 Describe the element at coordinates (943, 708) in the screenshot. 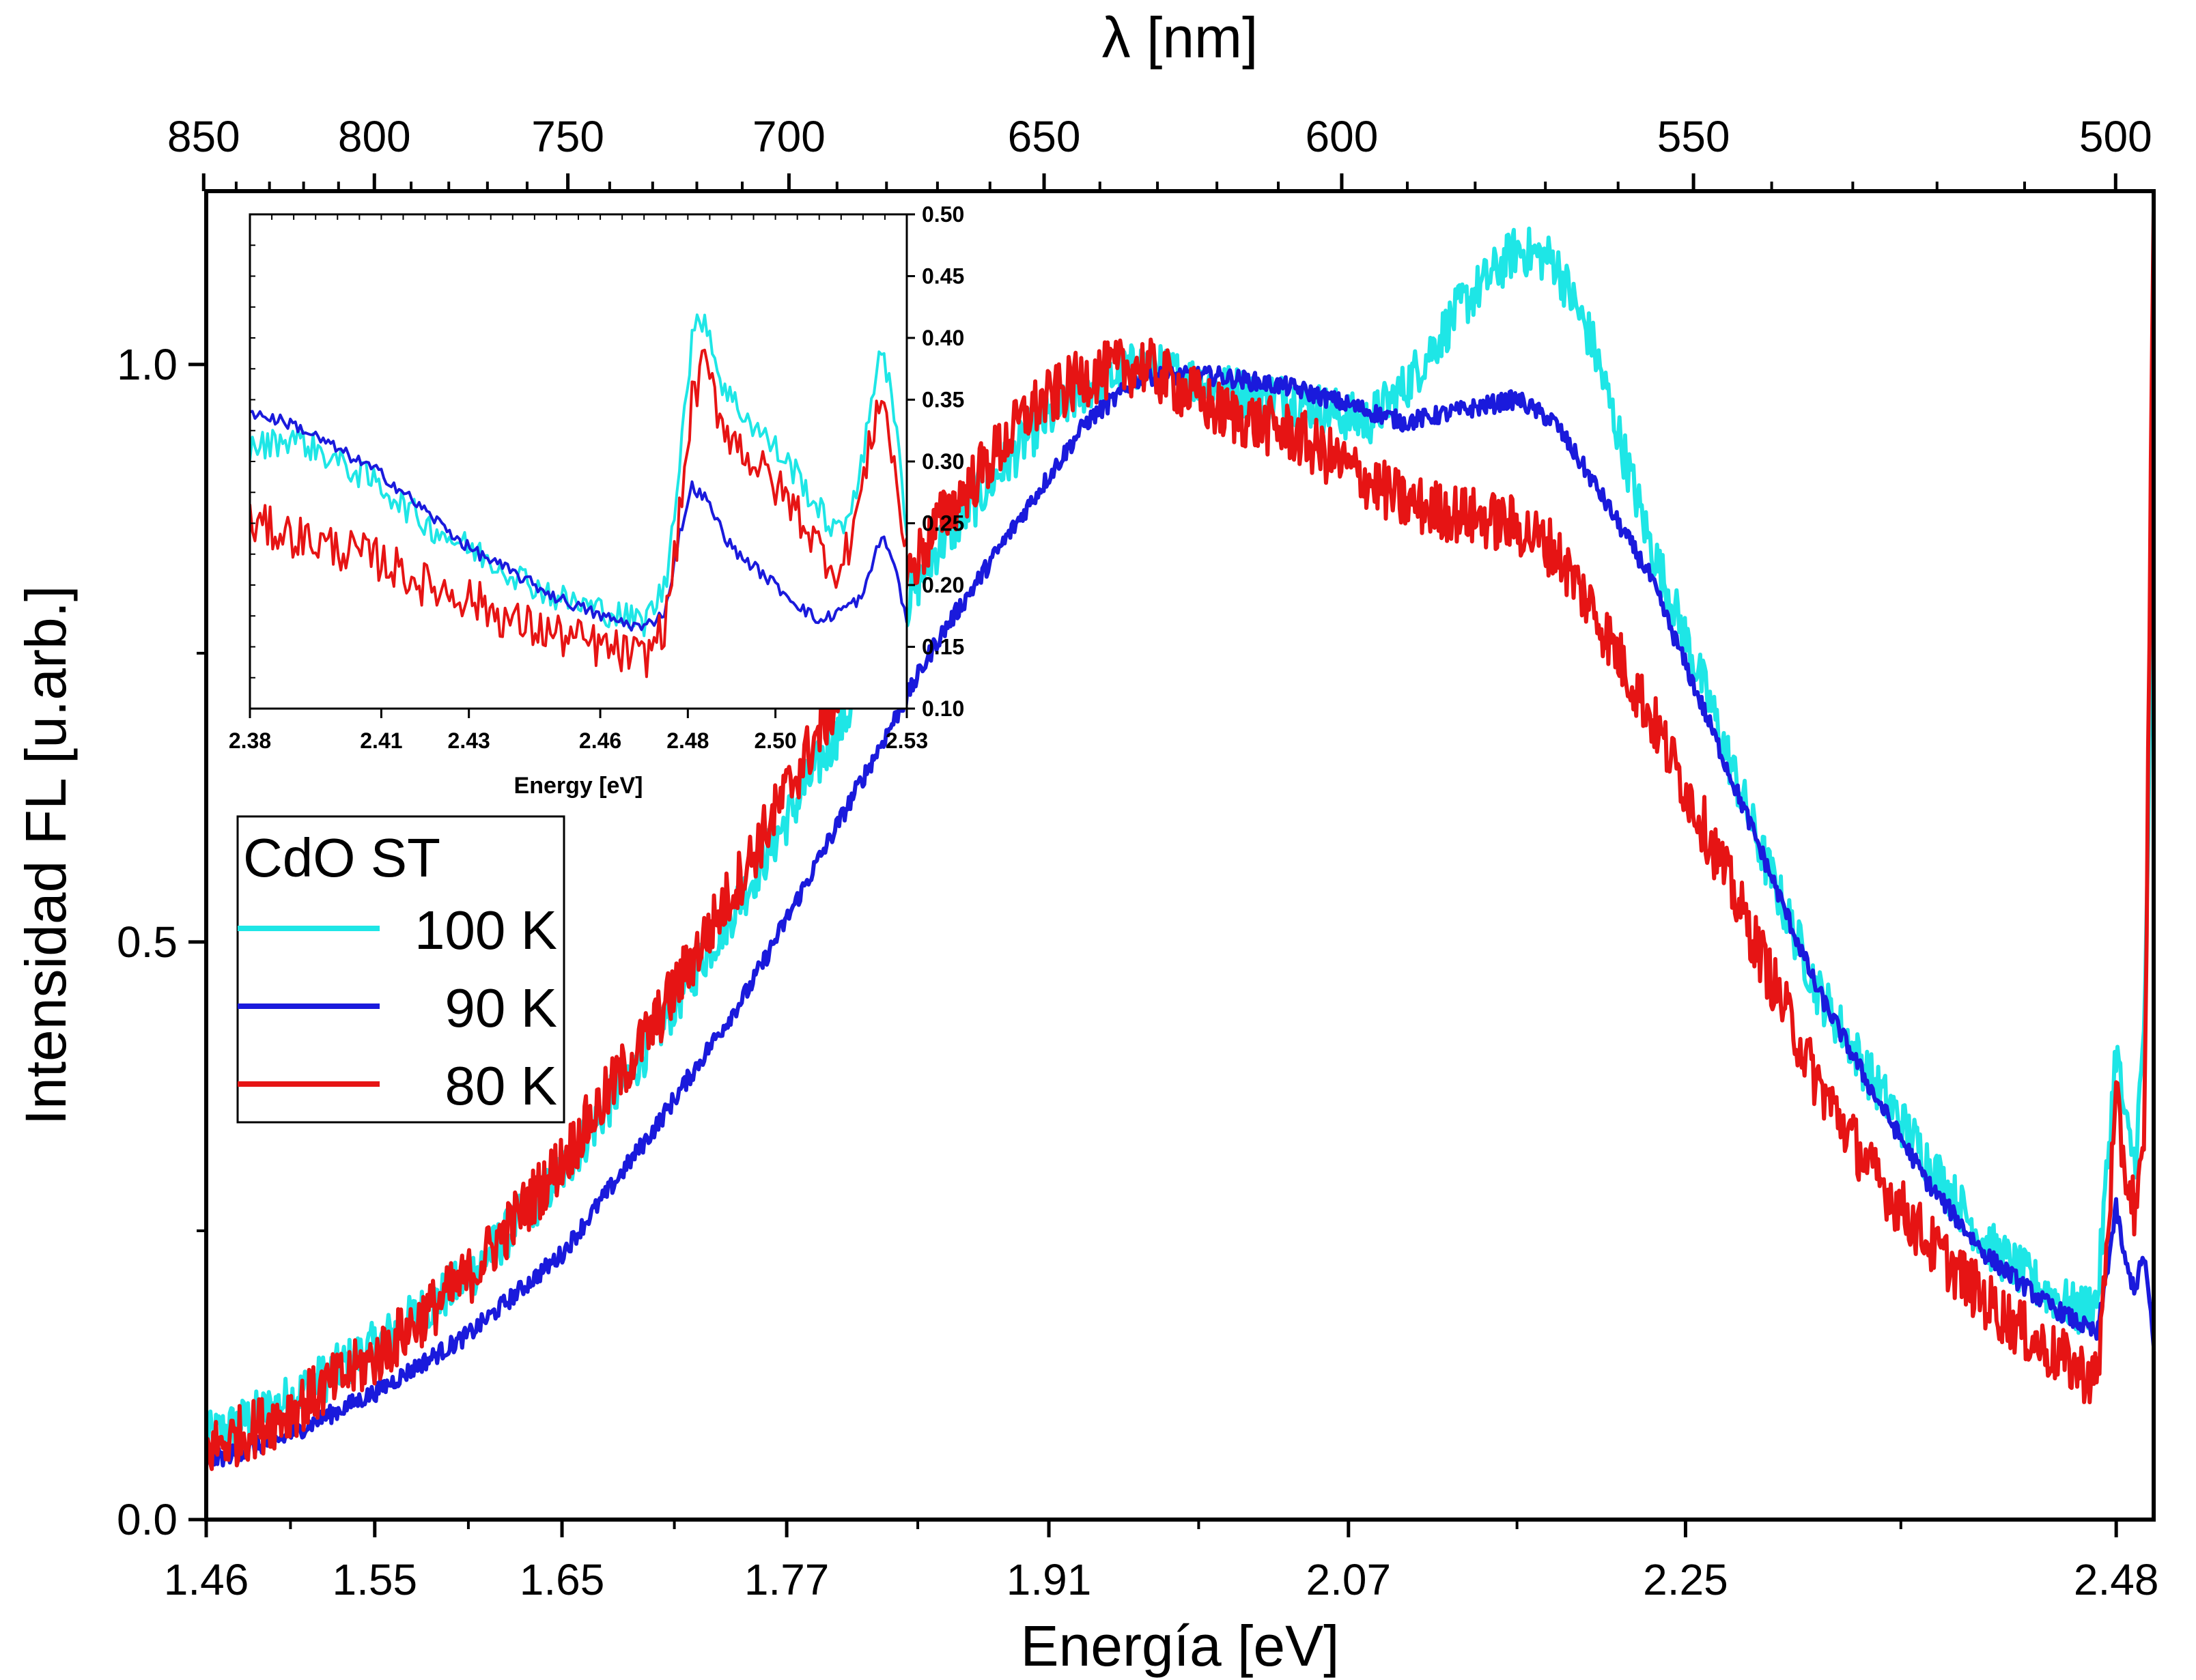

I see `inset-y-tick-label: 0.10` at that location.